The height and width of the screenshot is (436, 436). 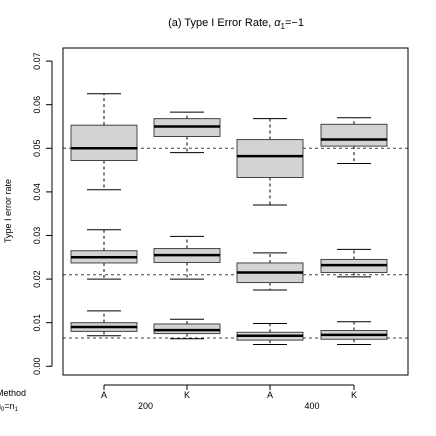 What do you see at coordinates (37, 149) in the screenshot?
I see `y-tick-label: 0.05` at bounding box center [37, 149].